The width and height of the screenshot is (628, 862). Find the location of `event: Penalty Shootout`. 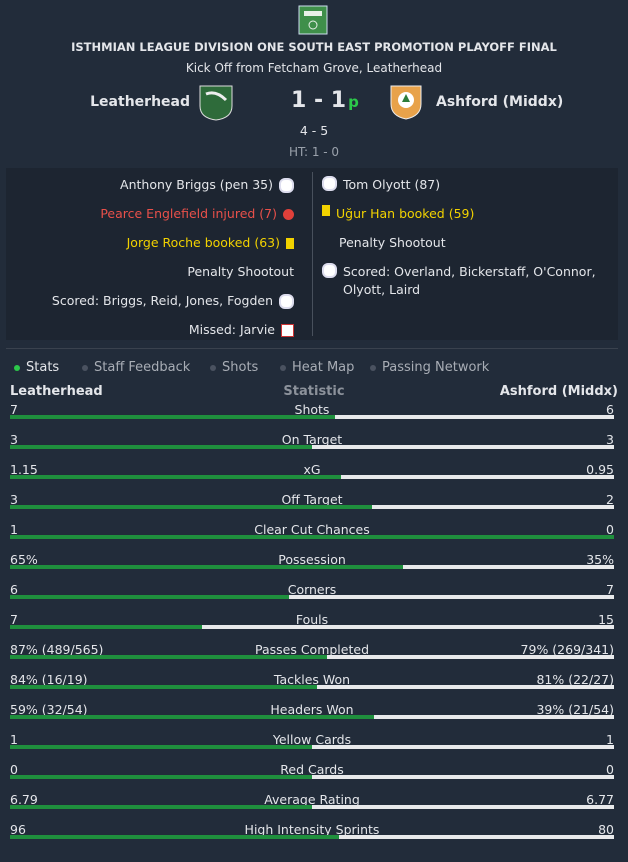

event: Penalty Shootout is located at coordinates (240, 272).